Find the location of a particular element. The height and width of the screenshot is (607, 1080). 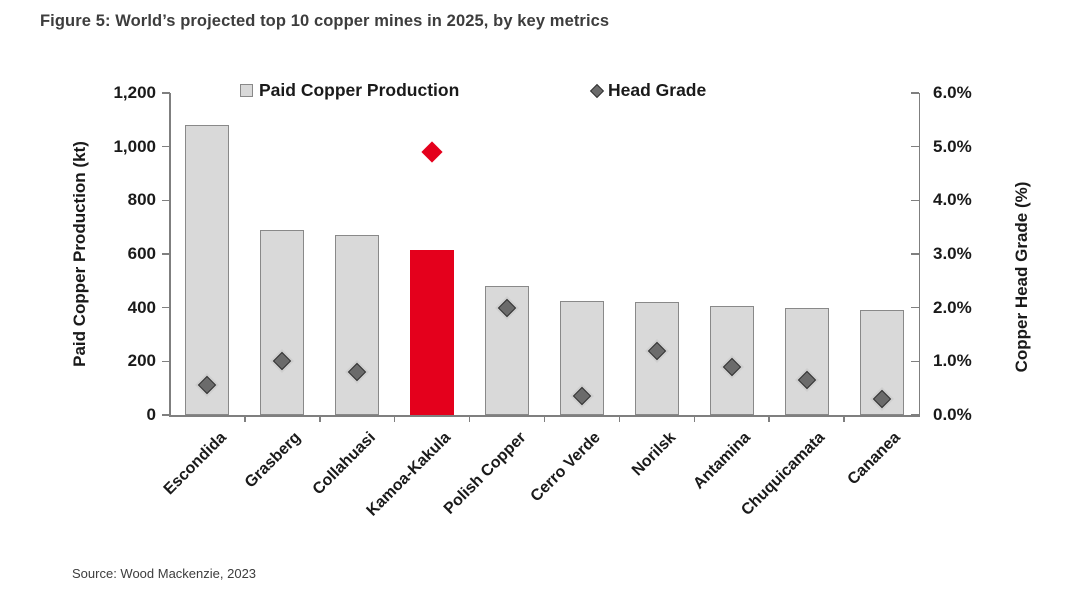

x-label-grasberg: Grasberg is located at coordinates (273, 460).